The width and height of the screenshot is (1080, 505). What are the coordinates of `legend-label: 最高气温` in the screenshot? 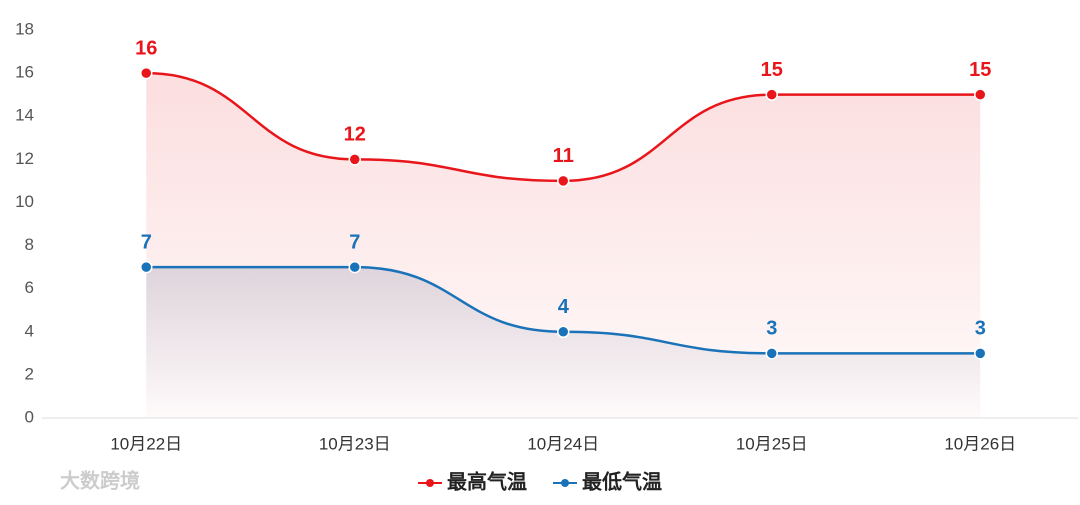 It's located at (487, 481).